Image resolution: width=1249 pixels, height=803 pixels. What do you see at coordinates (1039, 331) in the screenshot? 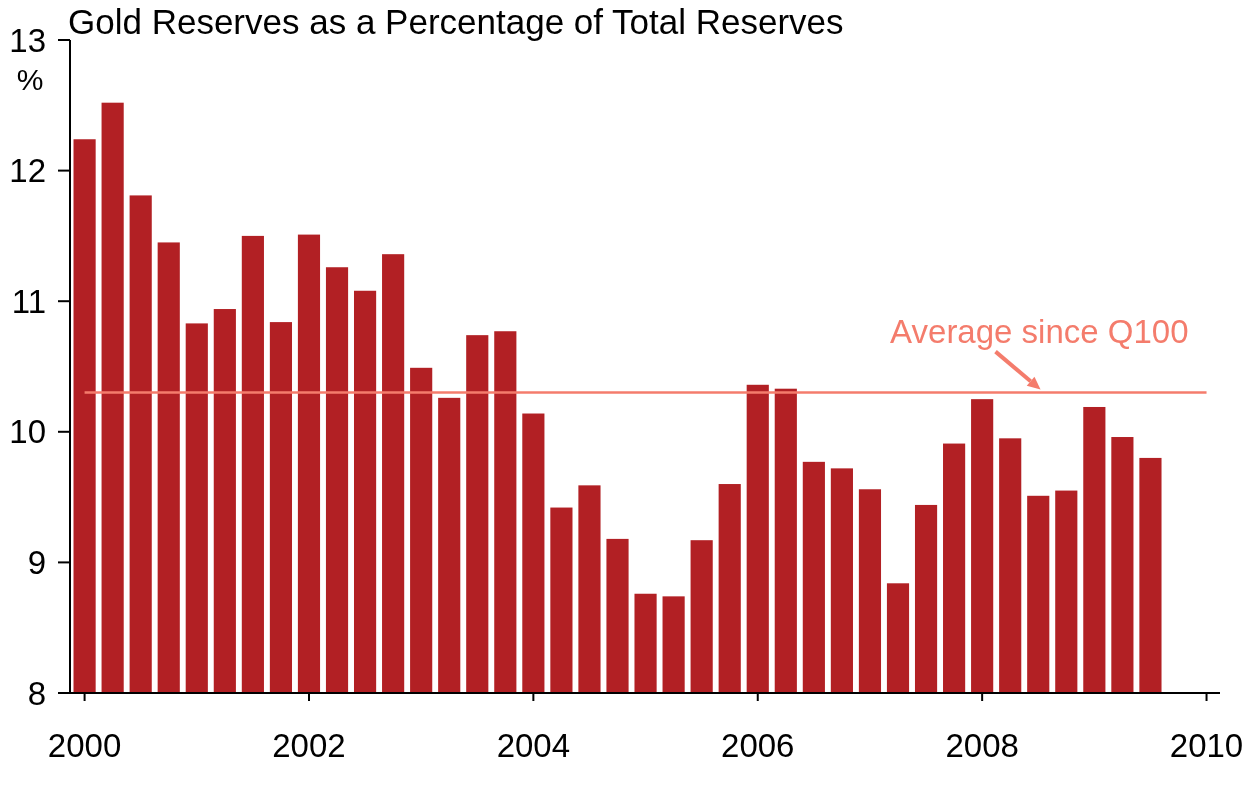
I see `ref-line-label: Average since Q100` at bounding box center [1039, 331].